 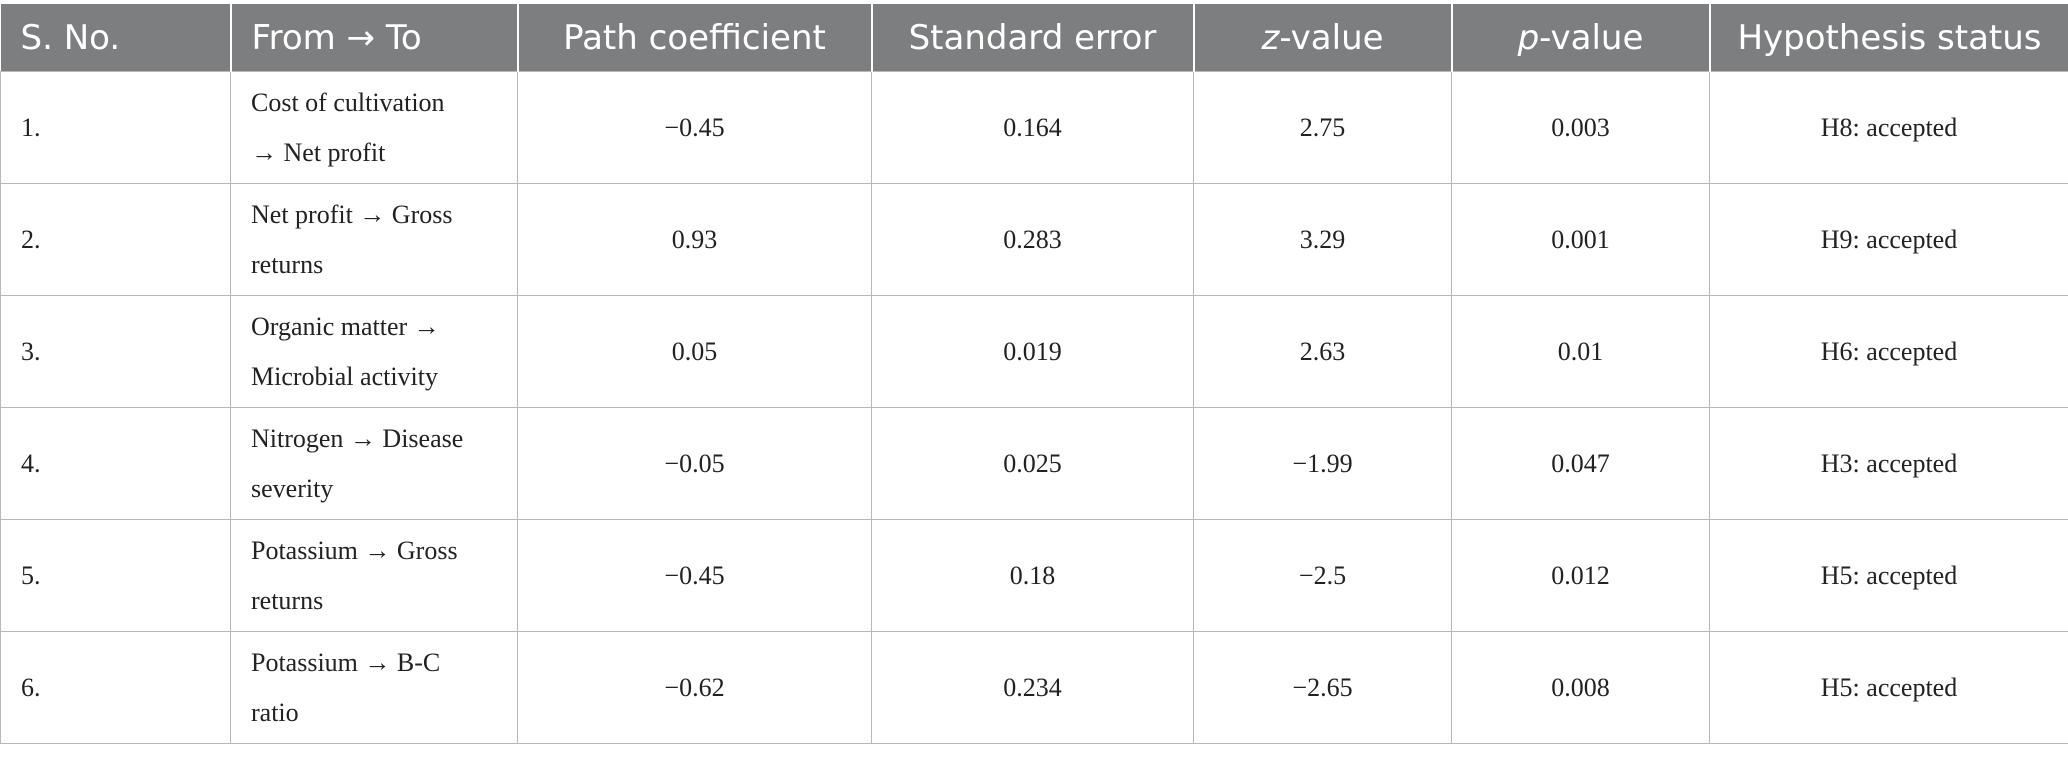 What do you see at coordinates (1580, 239) in the screenshot?
I see `cell-p-value: 0.001` at bounding box center [1580, 239].